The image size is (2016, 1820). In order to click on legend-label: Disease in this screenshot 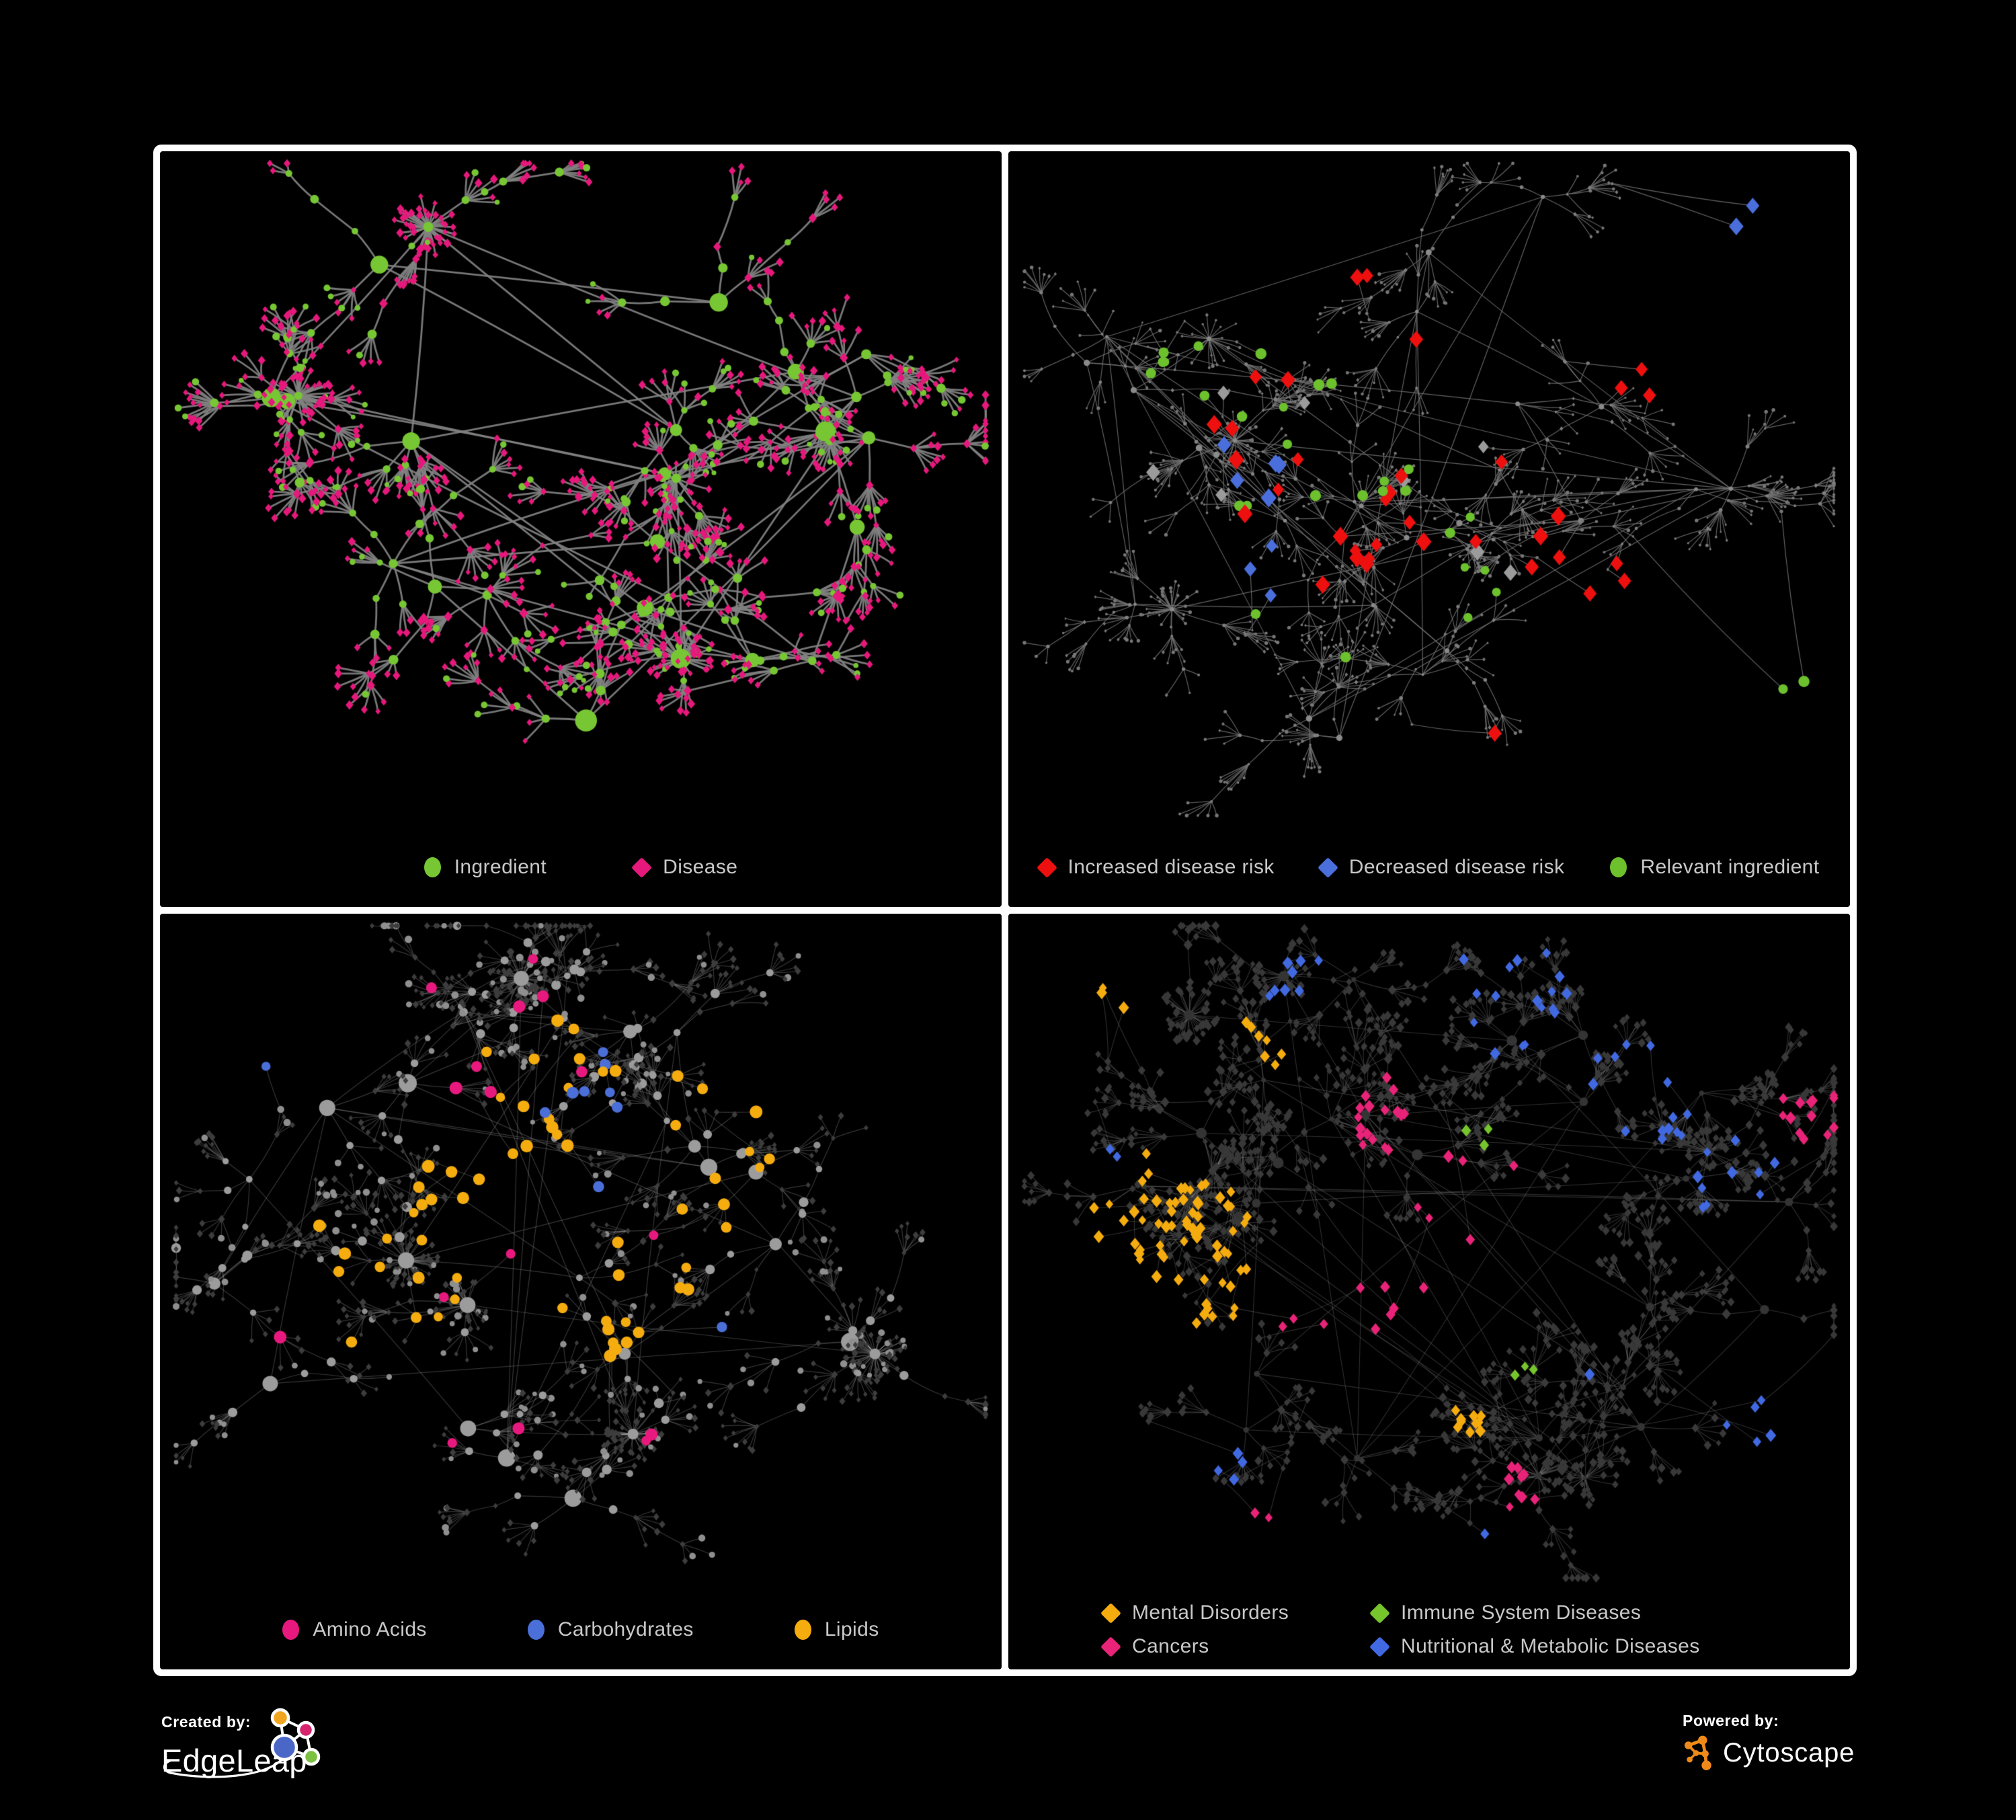, I will do `click(700, 867)`.